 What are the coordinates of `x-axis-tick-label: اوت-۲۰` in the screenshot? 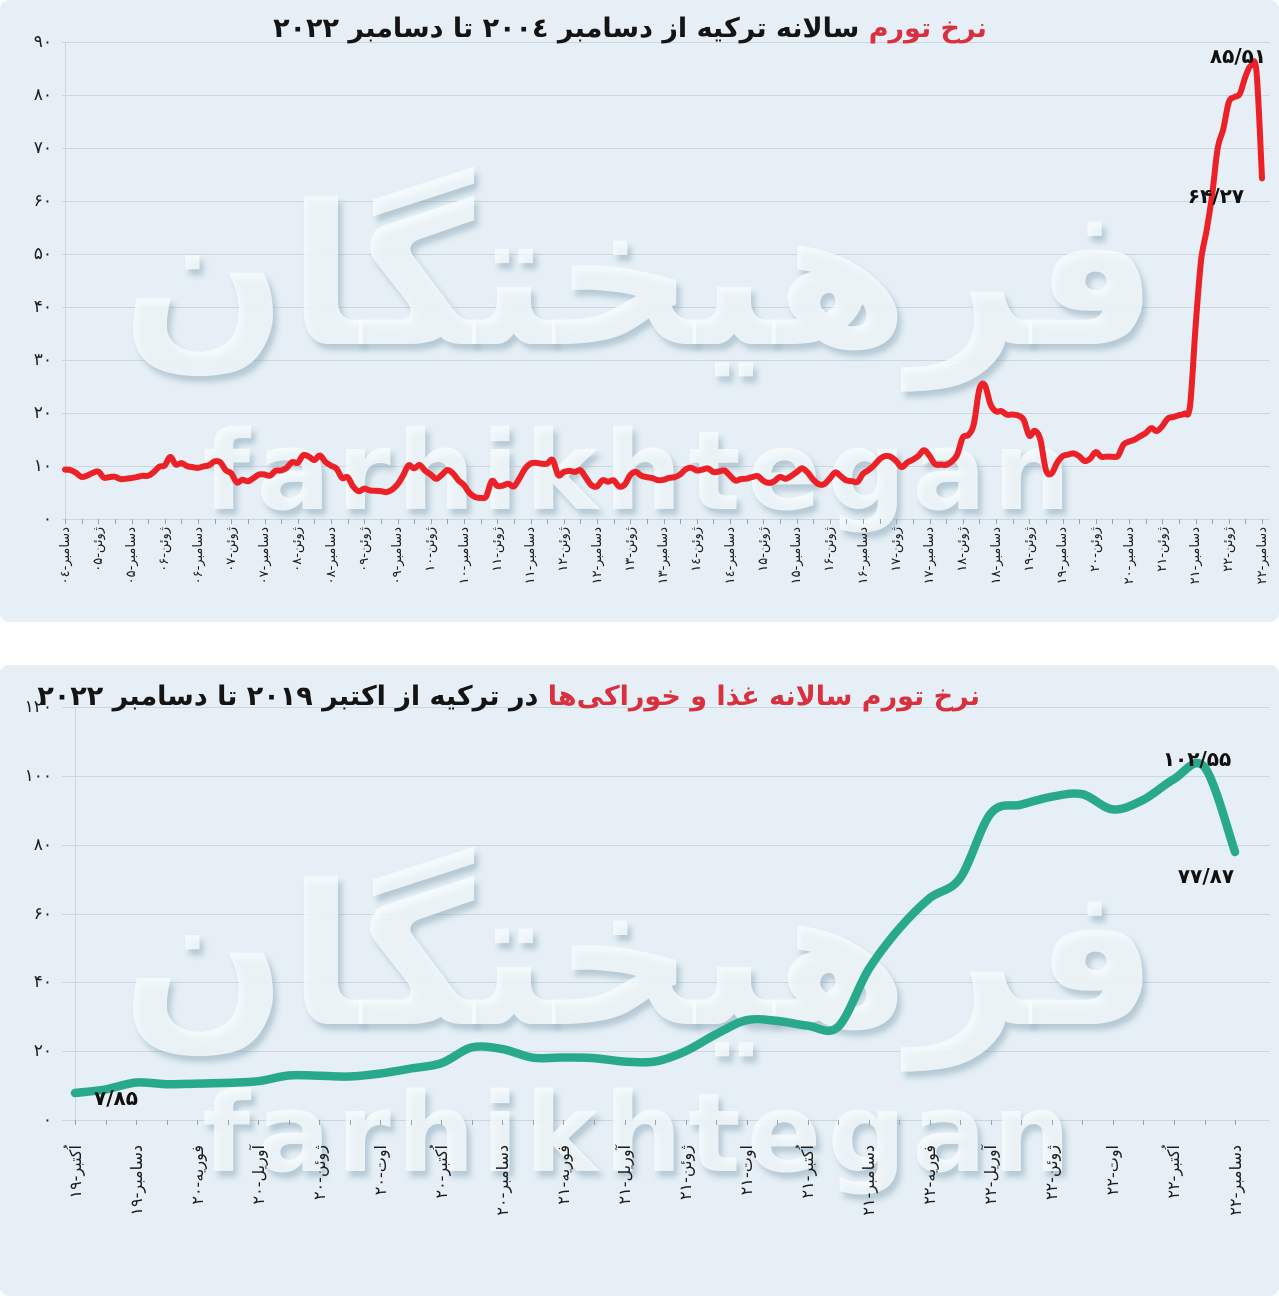 It's located at (380, 1170).